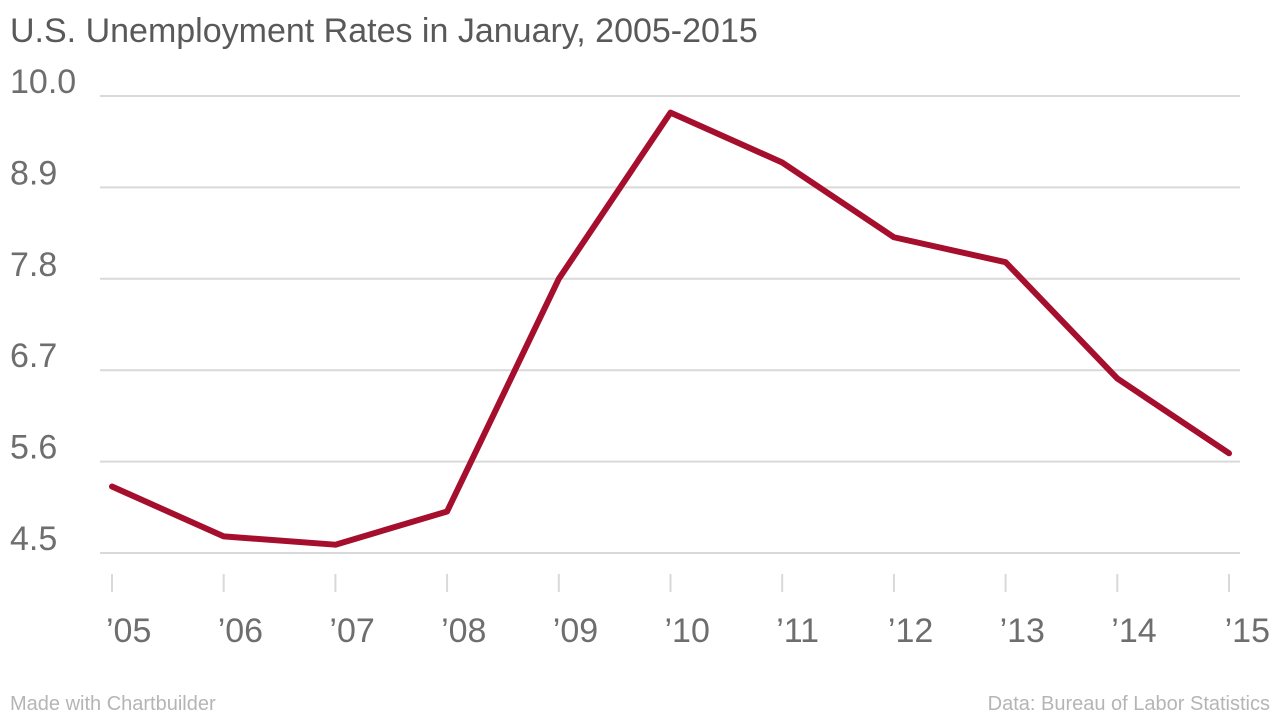 The image size is (1280, 720). Describe the element at coordinates (128, 631) in the screenshot. I see `x-tick-label: ’05` at that location.